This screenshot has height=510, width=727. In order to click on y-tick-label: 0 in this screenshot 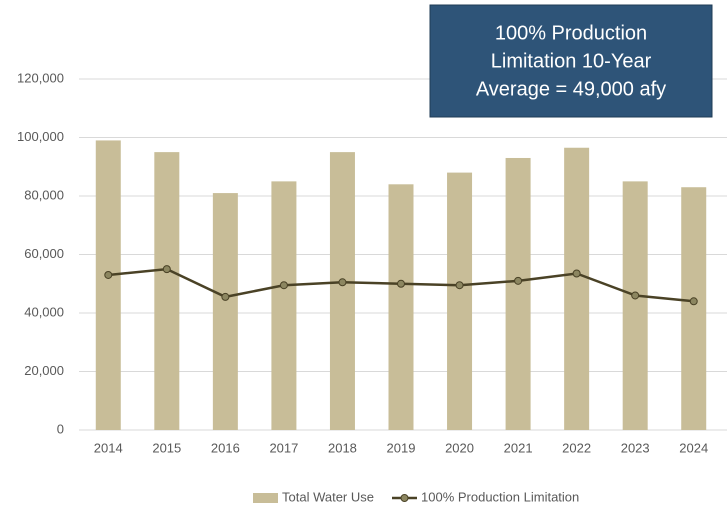, I will do `click(60, 428)`.